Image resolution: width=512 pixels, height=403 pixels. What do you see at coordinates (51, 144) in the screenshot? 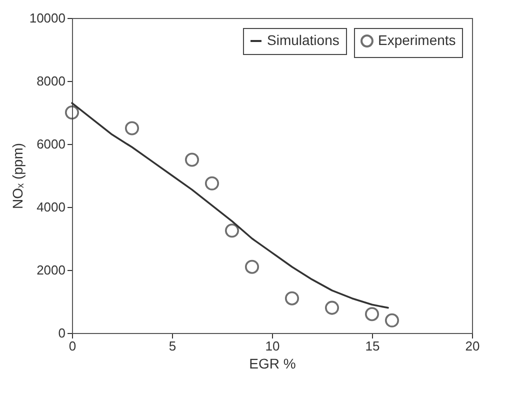
I see `y-tick-label: 6000` at bounding box center [51, 144].